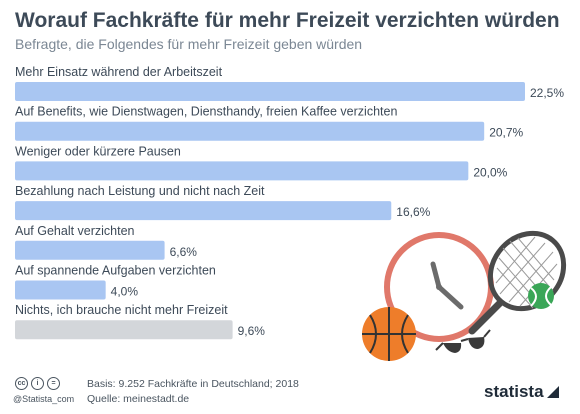 The image size is (580, 414). What do you see at coordinates (125, 292) in the screenshot?
I see `value-label: 4,0%` at bounding box center [125, 292].